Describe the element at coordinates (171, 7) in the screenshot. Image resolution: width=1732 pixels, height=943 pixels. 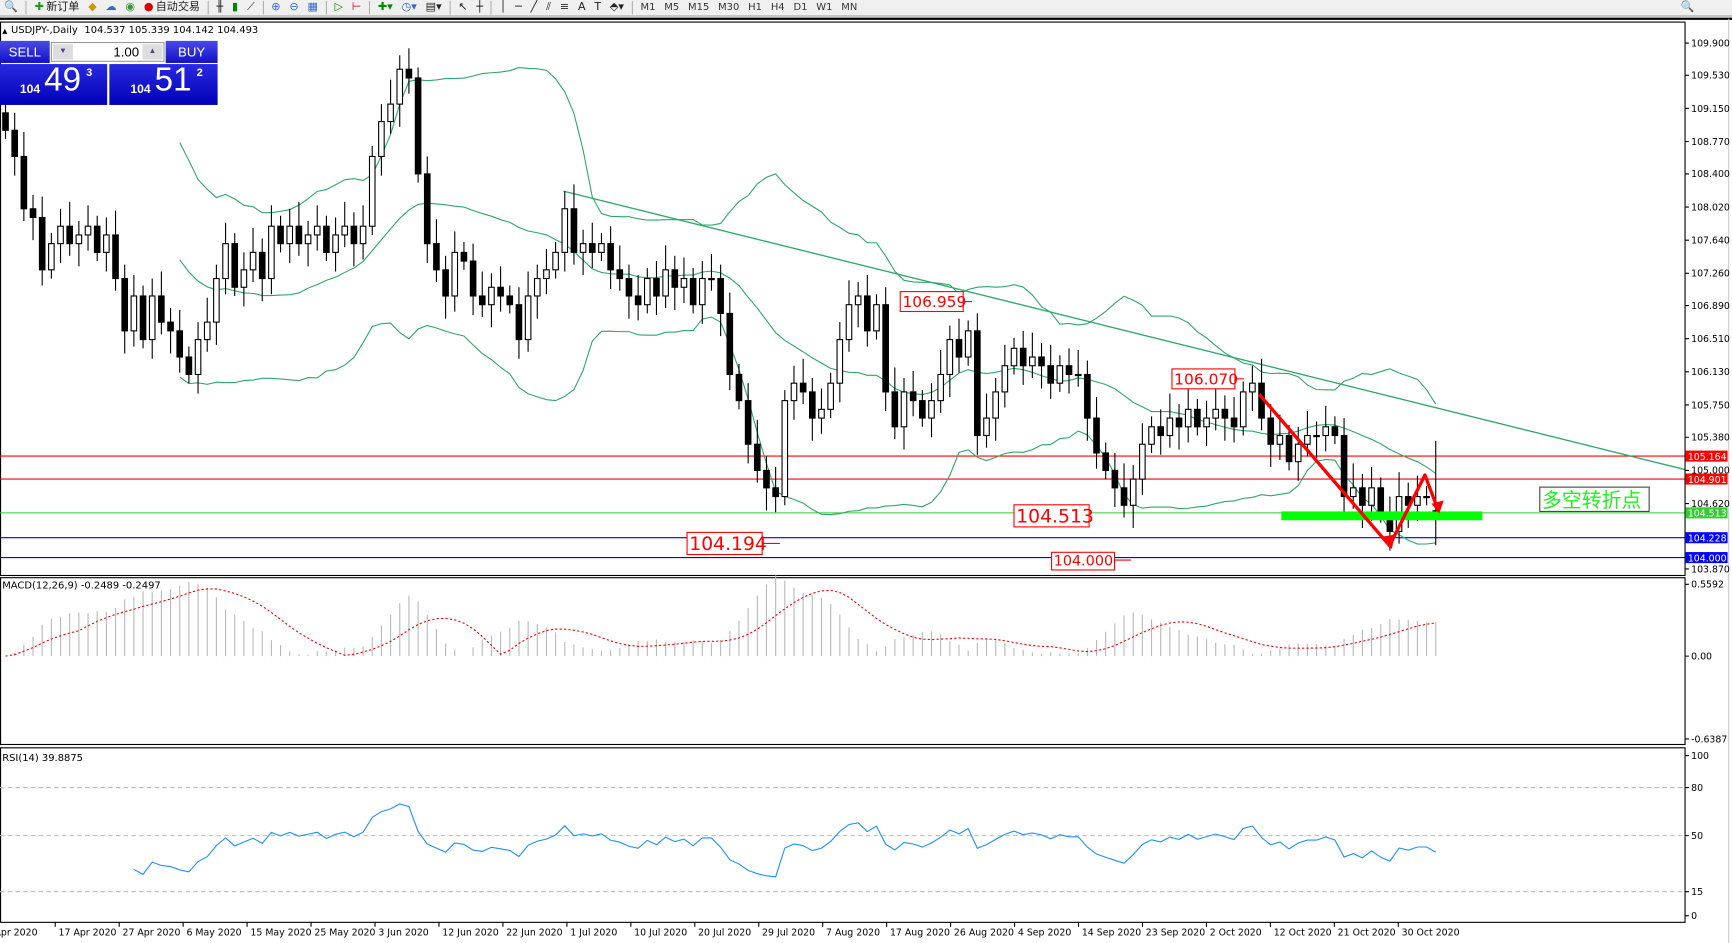
I see `auto-trading-button: ● 自动交易` at that location.